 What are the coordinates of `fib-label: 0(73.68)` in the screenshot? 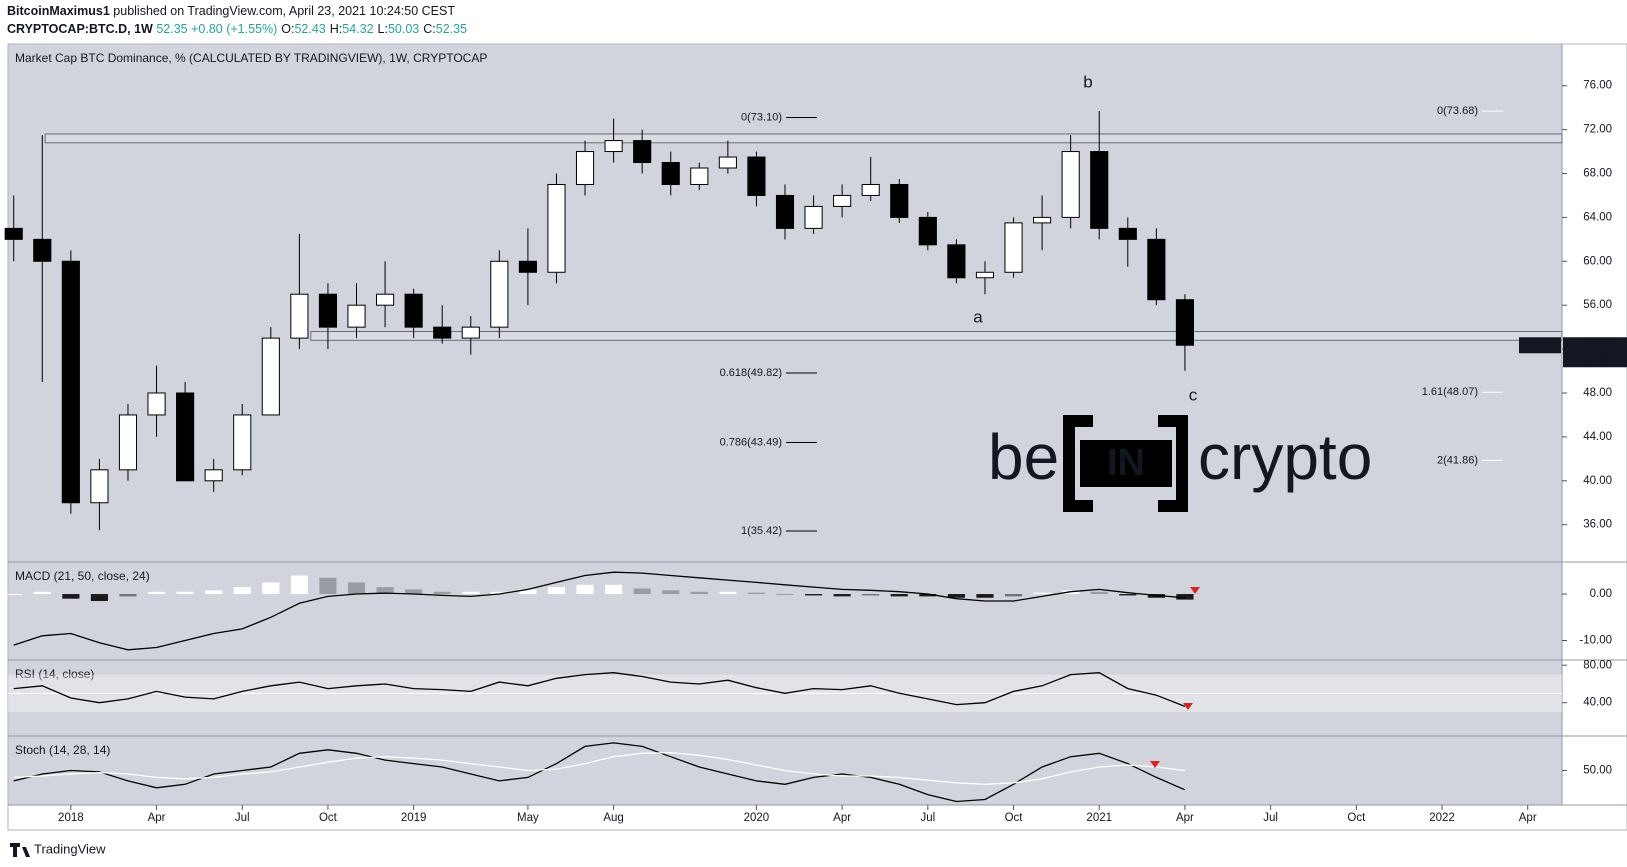 It's located at (1457, 111).